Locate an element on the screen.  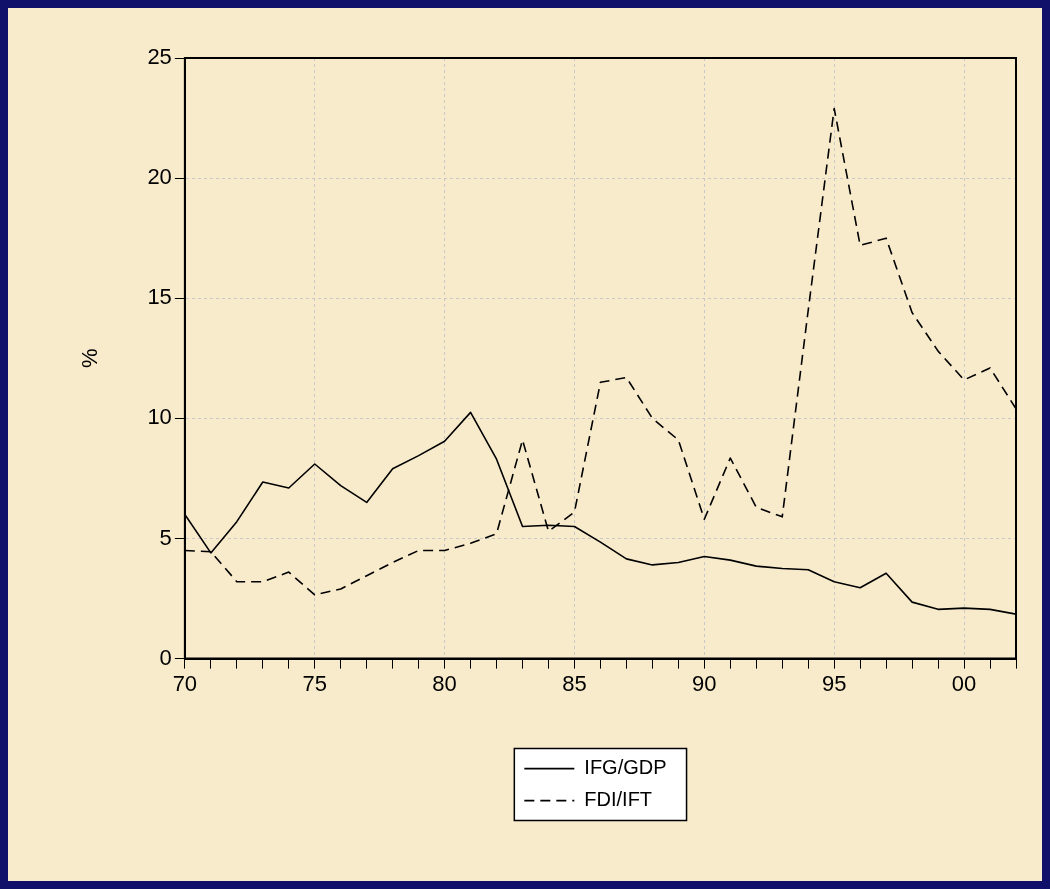
y-tick-label: 10 is located at coordinates (159, 417).